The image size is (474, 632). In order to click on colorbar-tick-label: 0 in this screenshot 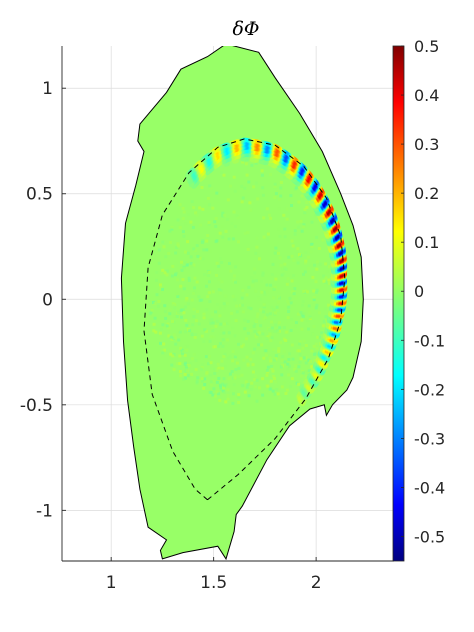, I will do `click(419, 291)`.